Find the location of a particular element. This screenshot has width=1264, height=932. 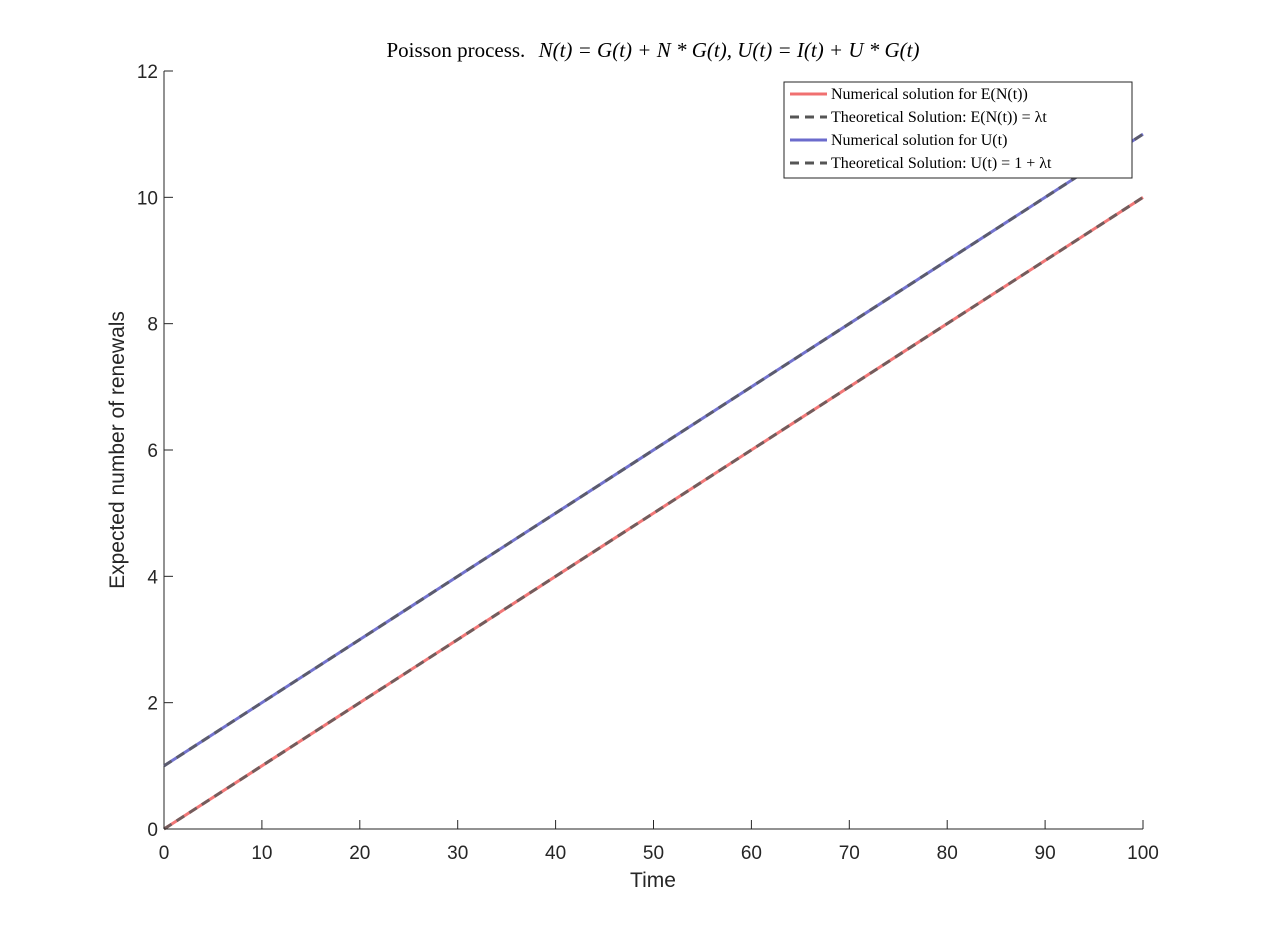

x-tick-label: 60 is located at coordinates (751, 853).